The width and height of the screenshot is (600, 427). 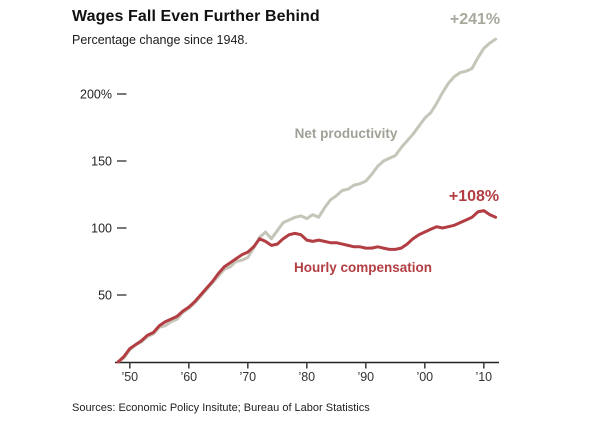 I want to click on chart-title: Wages Fall Even Further Behind, so click(x=196, y=16).